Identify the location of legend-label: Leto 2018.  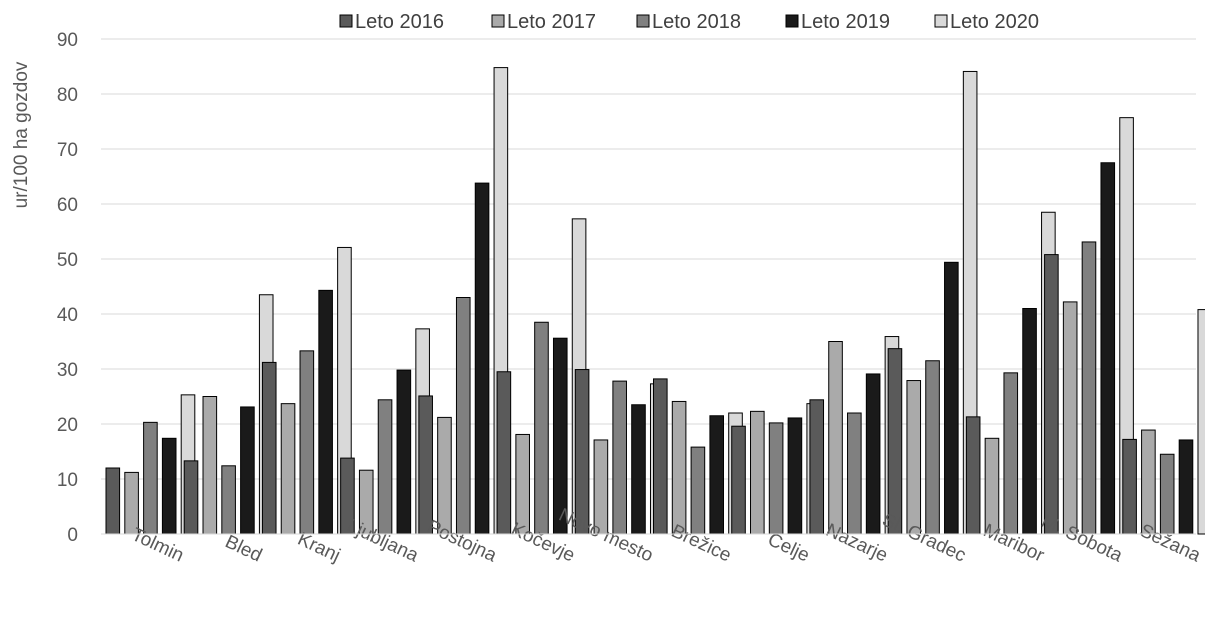
(696, 22).